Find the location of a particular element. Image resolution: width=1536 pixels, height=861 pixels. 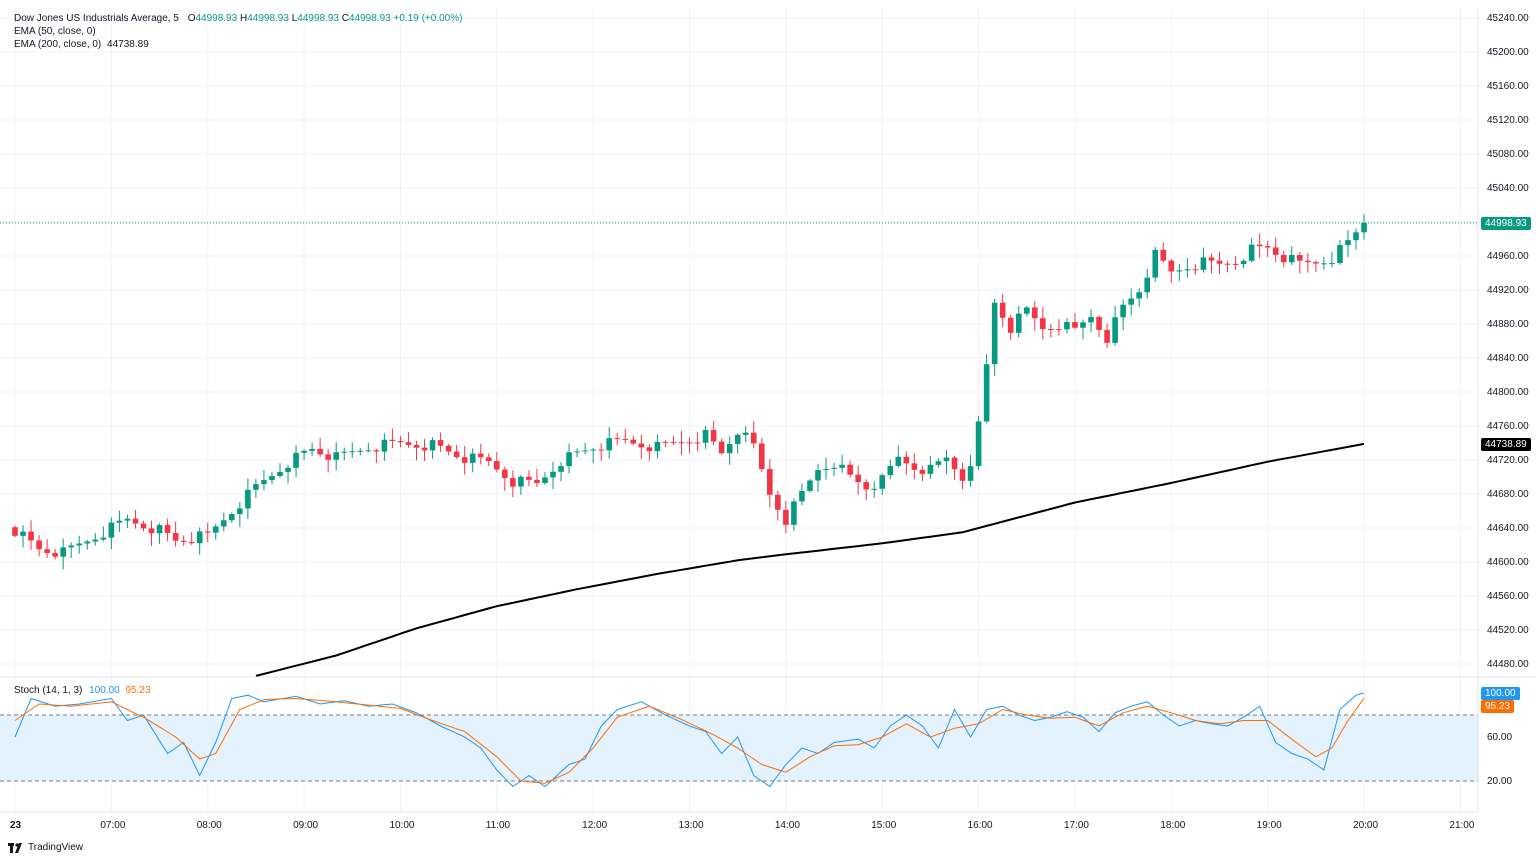

tradingview-logo: TradingView is located at coordinates (45, 847).